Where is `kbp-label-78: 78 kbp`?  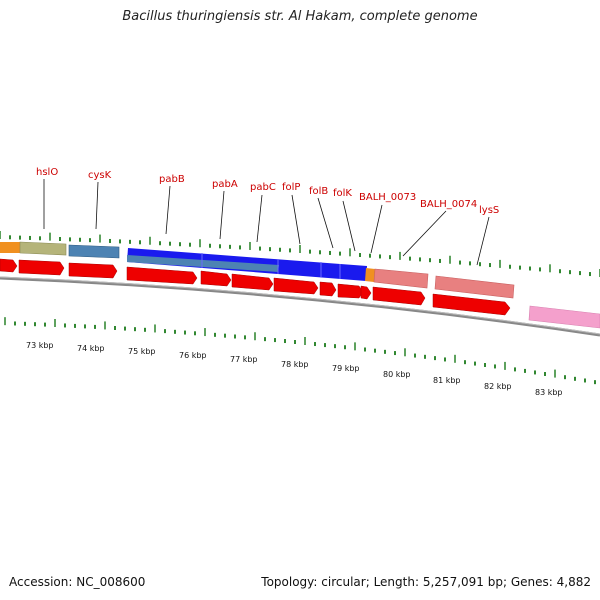 kbp-label-78: 78 kbp is located at coordinates (295, 364).